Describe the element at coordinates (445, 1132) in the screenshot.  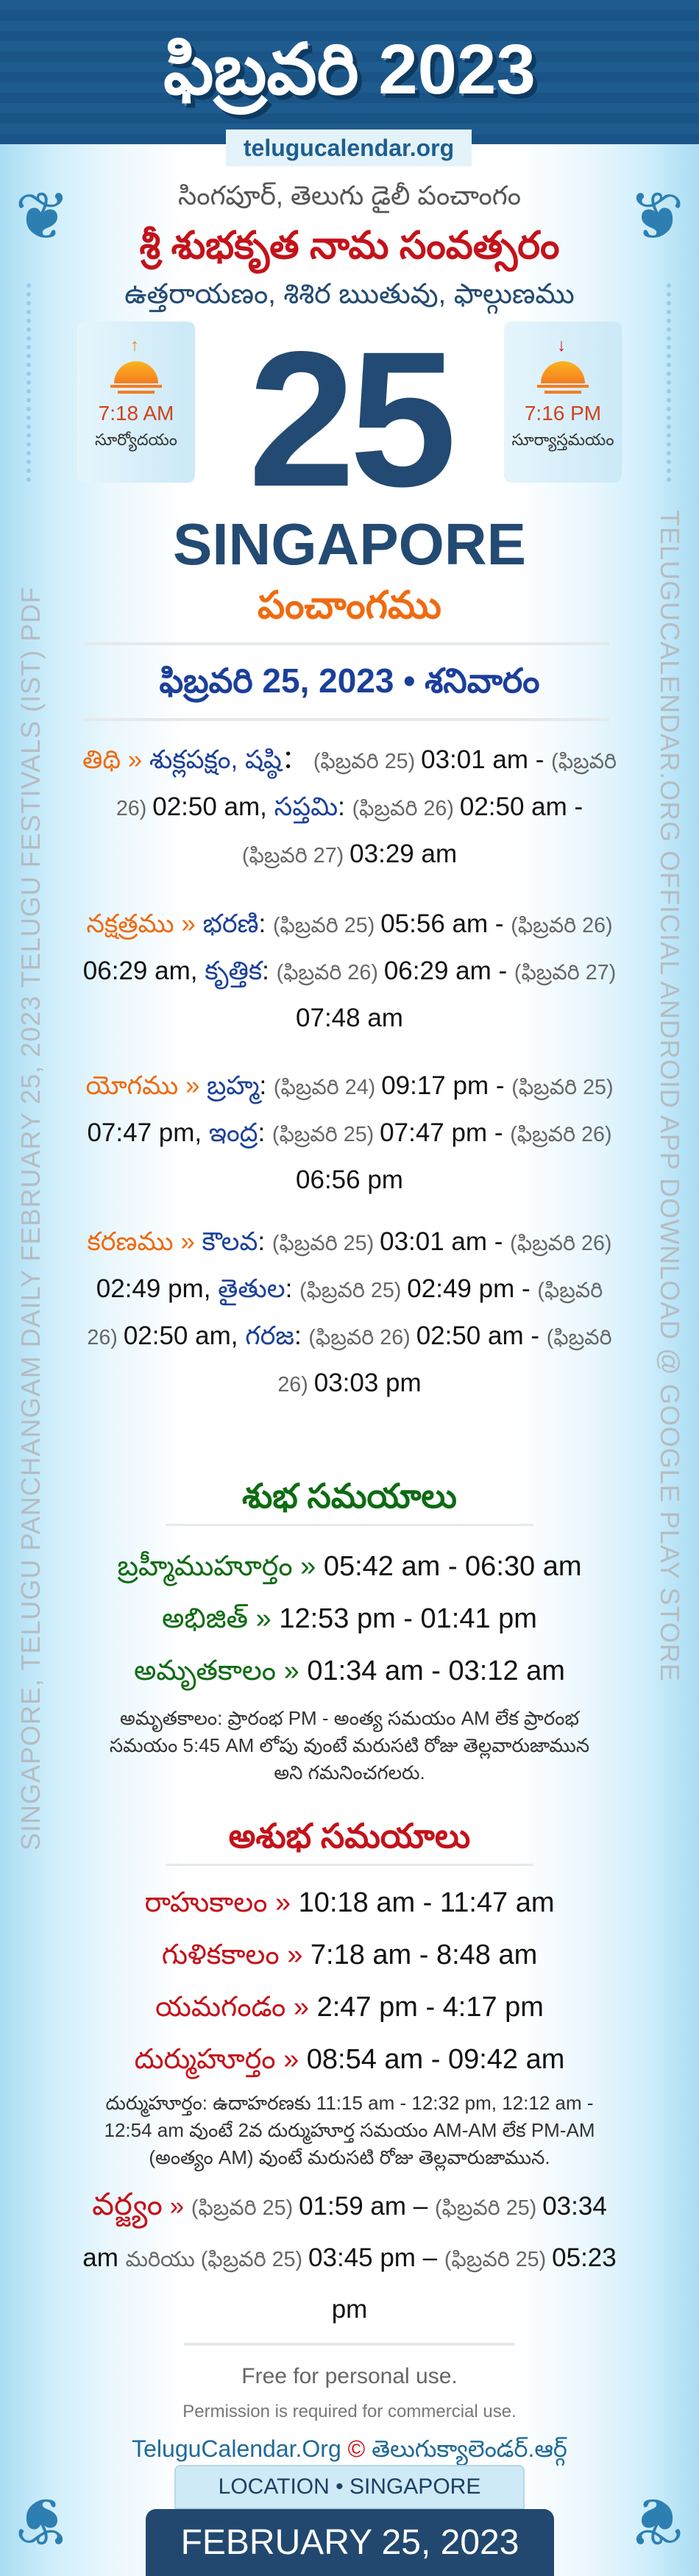
I see `entry-segment: 07:47 pm -` at that location.